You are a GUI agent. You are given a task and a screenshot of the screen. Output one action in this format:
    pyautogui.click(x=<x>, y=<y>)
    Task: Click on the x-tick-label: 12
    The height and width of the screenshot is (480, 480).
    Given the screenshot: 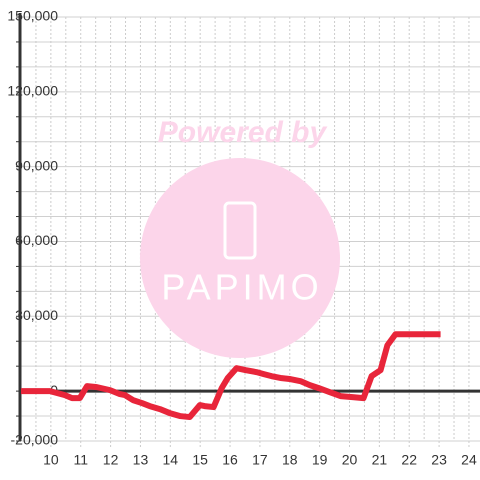 What is the action you would take?
    pyautogui.click(x=111, y=460)
    